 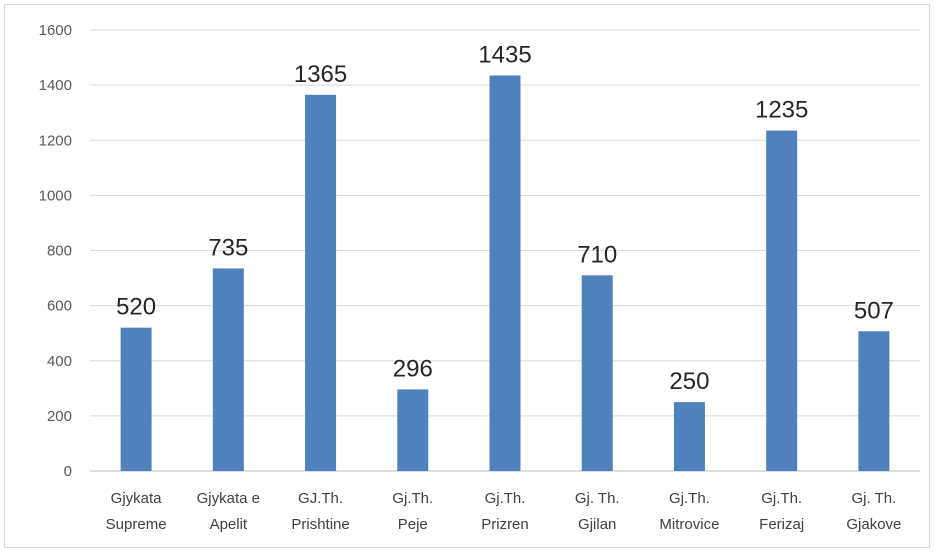 What do you see at coordinates (137, 498) in the screenshot?
I see `category-label: Gjykata` at bounding box center [137, 498].